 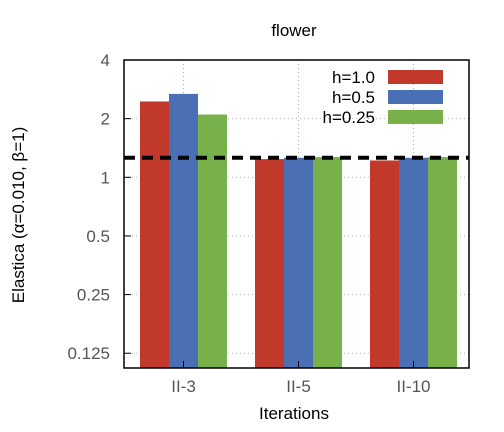 What do you see at coordinates (298, 386) in the screenshot?
I see `x-tick-label: II-5` at bounding box center [298, 386].